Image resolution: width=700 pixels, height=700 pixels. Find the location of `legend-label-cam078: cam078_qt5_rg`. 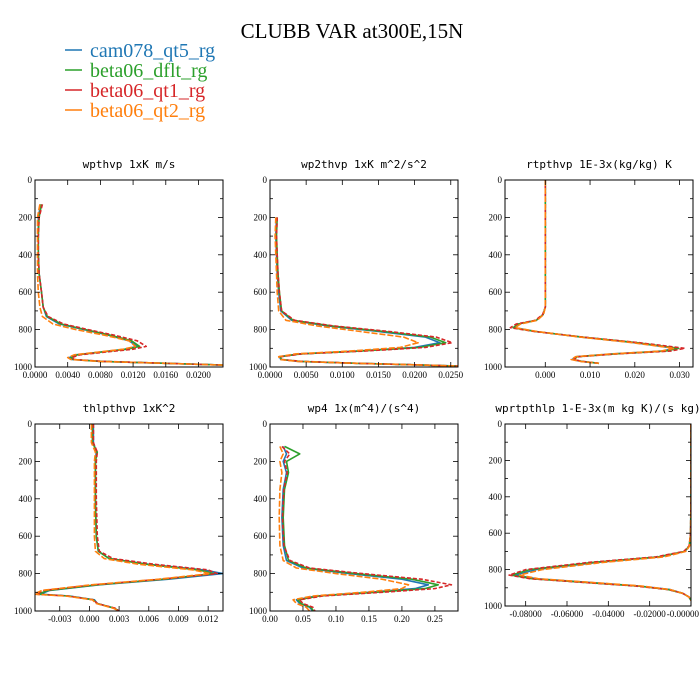

legend-label-cam078: cam078_qt5_rg is located at coordinates (152, 51).